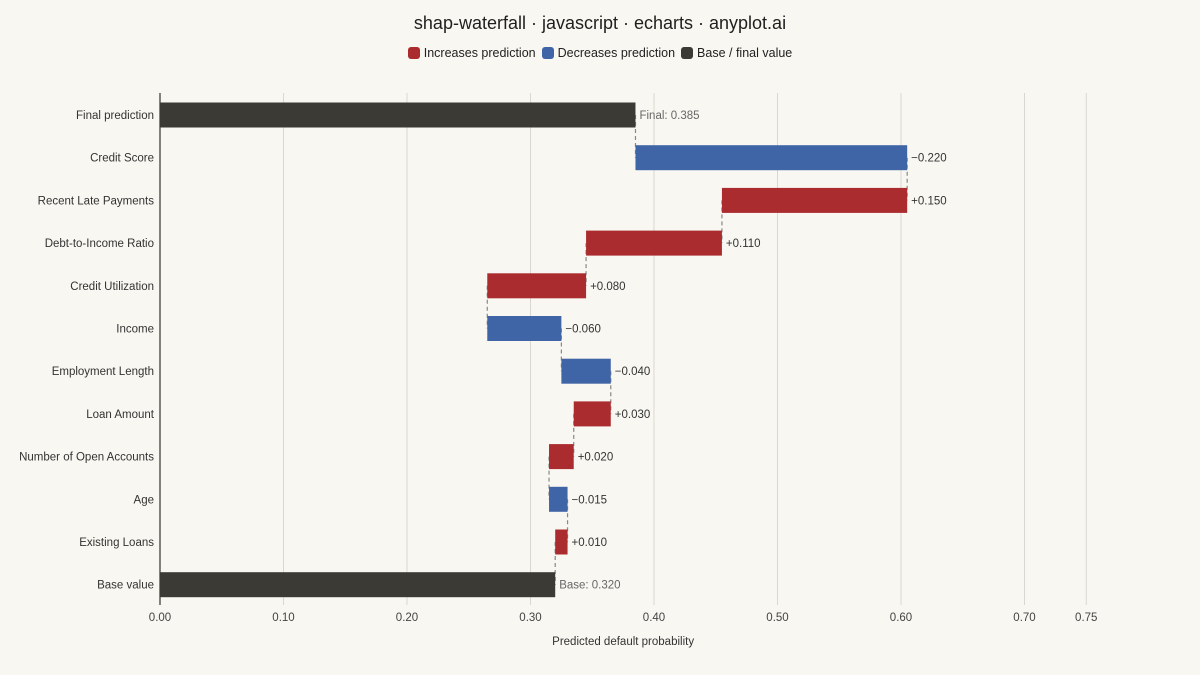  Describe the element at coordinates (623, 642) in the screenshot. I see `x-axis-label: Predicted default probability` at that location.